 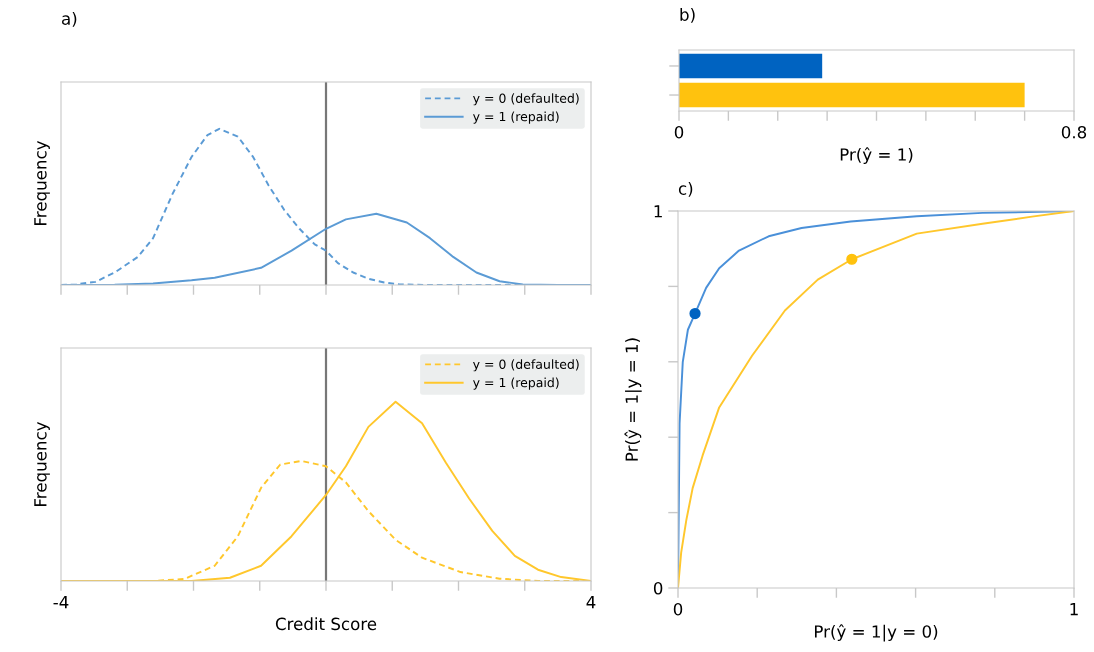 I want to click on chart-title: c), so click(x=685, y=189).